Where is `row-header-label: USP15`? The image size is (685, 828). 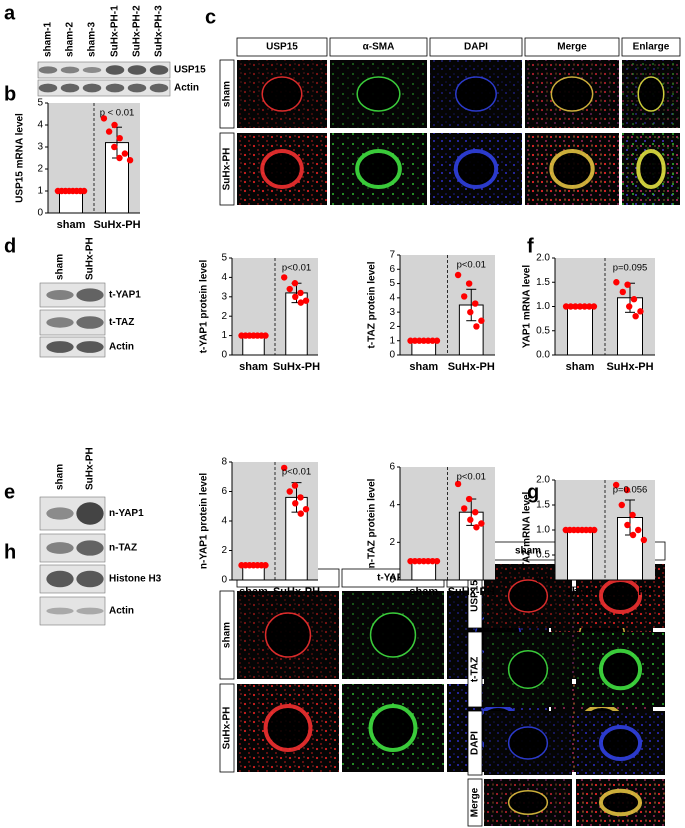 row-header-label: USP15 is located at coordinates (475, 596).